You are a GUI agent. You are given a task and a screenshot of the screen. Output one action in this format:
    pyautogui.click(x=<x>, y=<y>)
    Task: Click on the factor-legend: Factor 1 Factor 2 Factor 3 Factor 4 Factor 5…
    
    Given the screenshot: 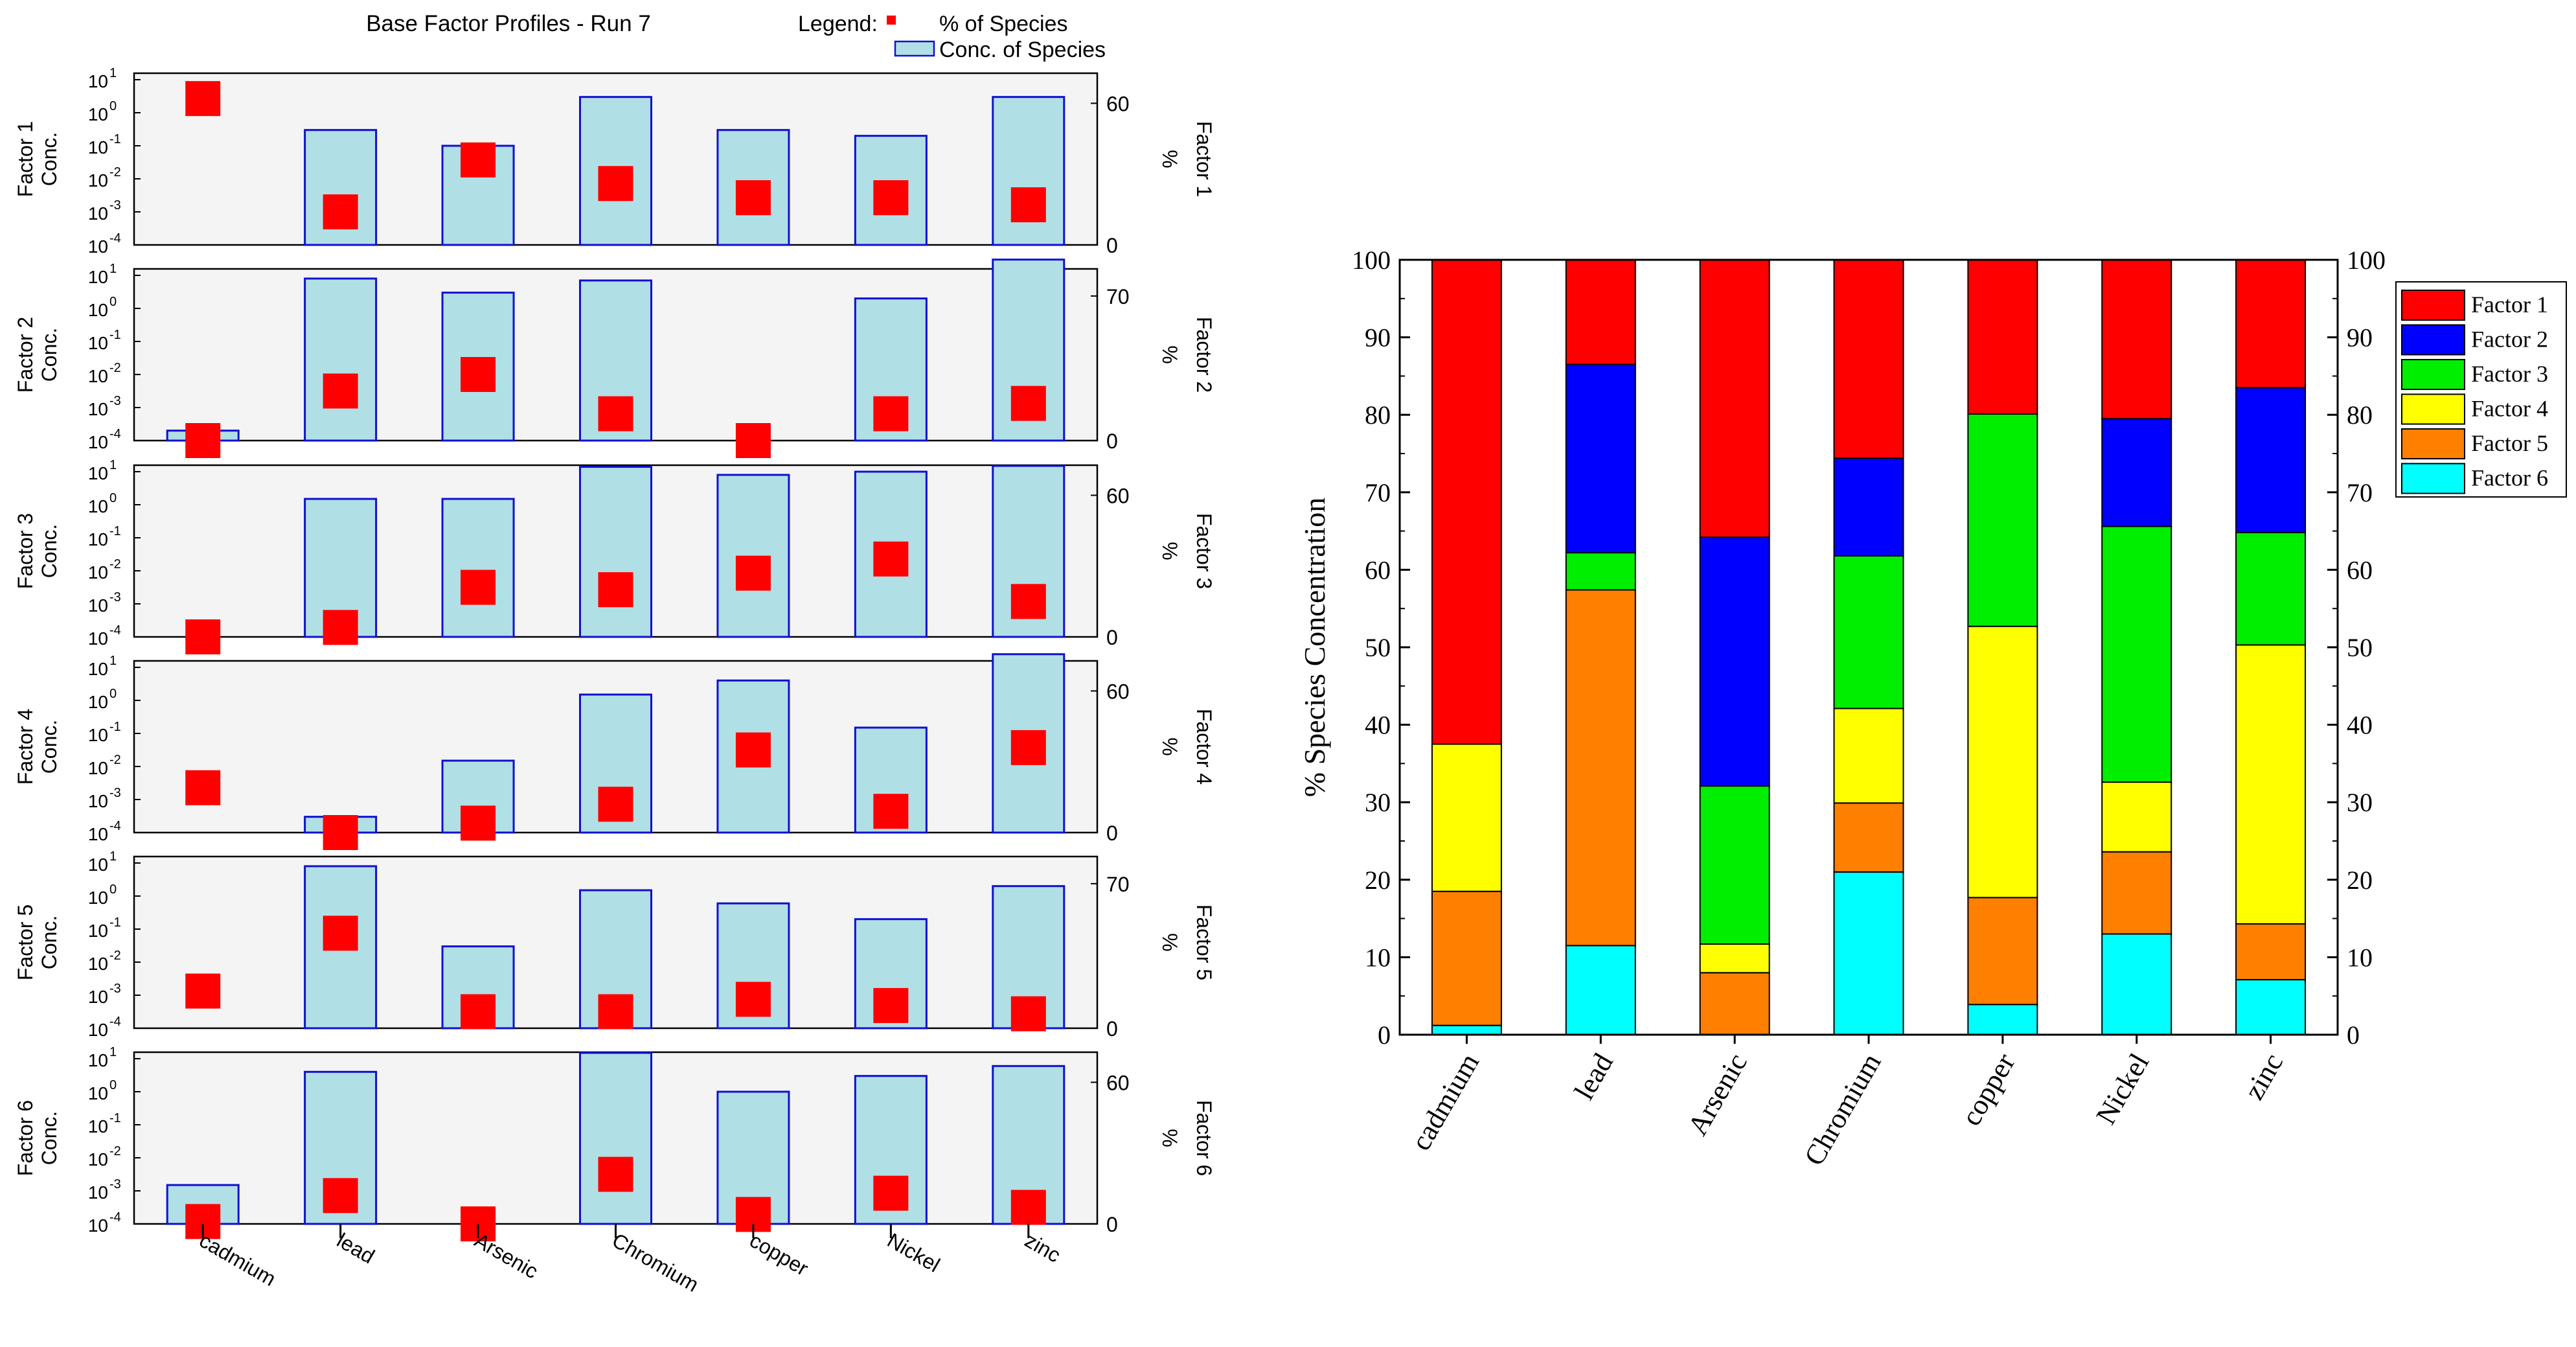 What is the action you would take?
    pyautogui.click(x=2481, y=389)
    